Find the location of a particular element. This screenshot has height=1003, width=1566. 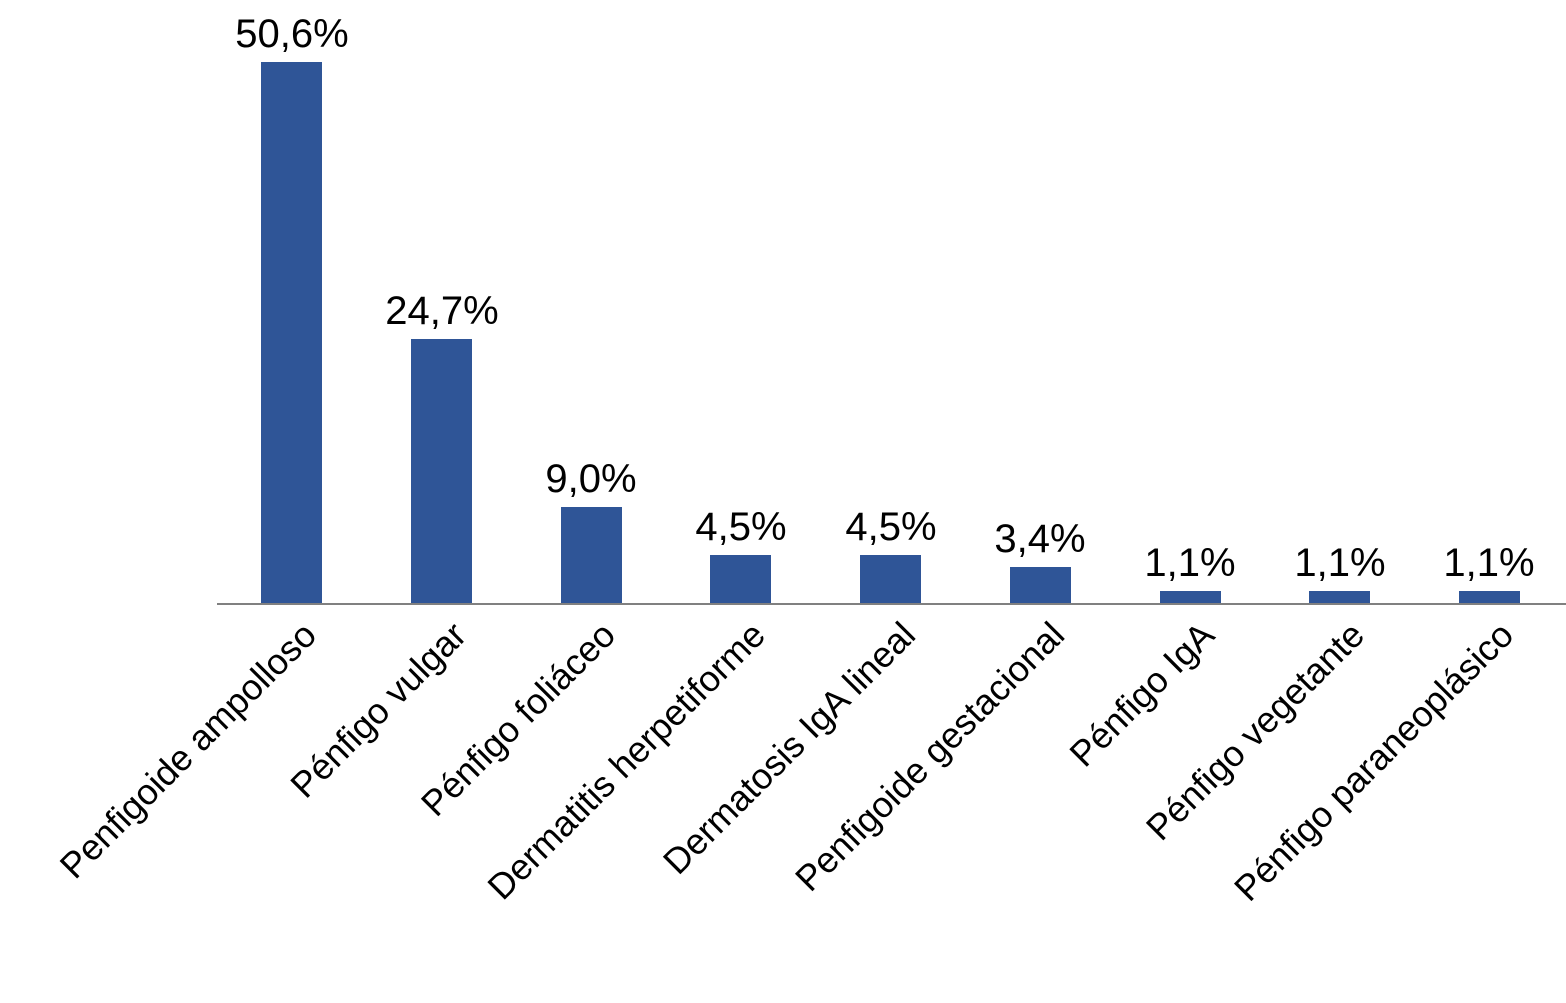

x-tick-label: Pénfigo paraneoplásico is located at coordinates (1373, 761).